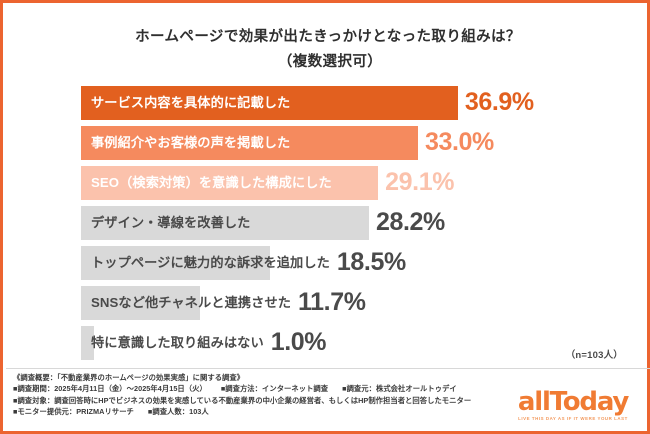  What do you see at coordinates (330, 62) in the screenshot?
I see `page-title-line2: （複数選択可）` at bounding box center [330, 62].